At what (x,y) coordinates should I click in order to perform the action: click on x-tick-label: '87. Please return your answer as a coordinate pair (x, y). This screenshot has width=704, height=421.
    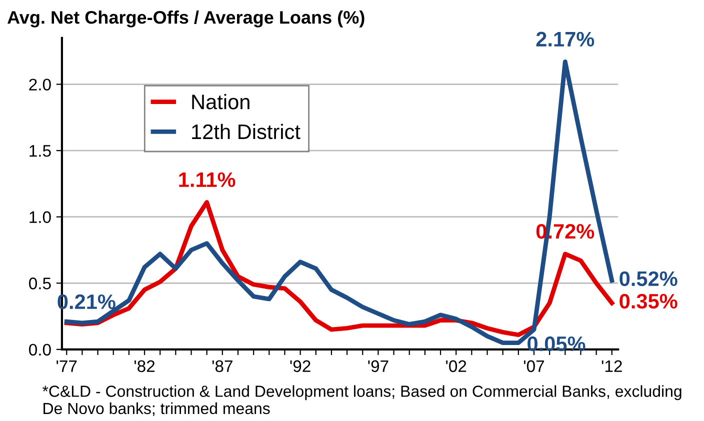
    Looking at the image, I should click on (222, 366).